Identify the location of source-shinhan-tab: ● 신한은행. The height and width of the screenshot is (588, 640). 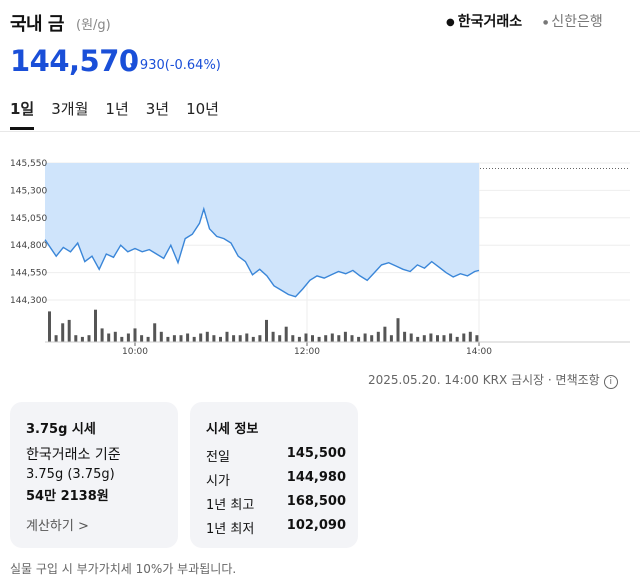
(573, 21).